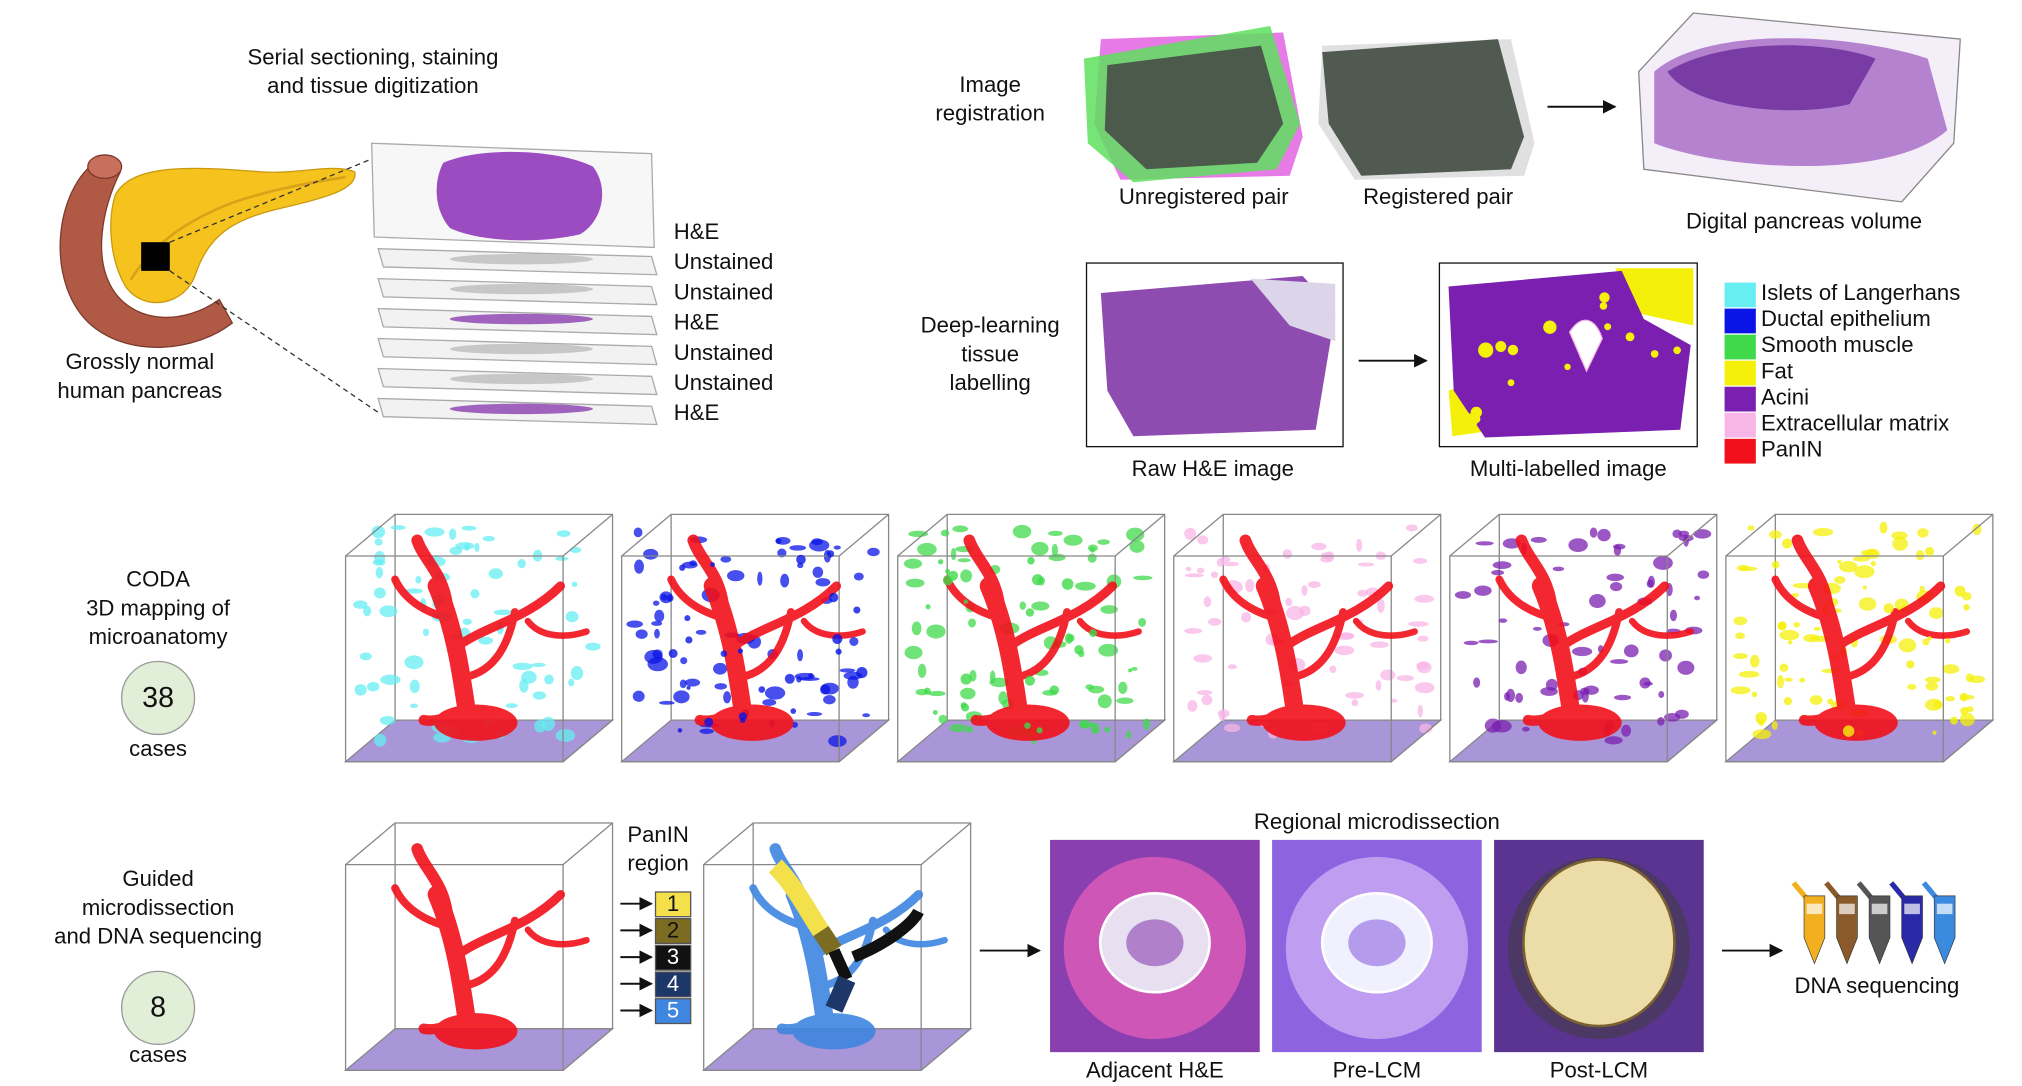 The height and width of the screenshot is (1086, 2022). Describe the element at coordinates (1740, 347) in the screenshot. I see `legend-swatch` at that location.